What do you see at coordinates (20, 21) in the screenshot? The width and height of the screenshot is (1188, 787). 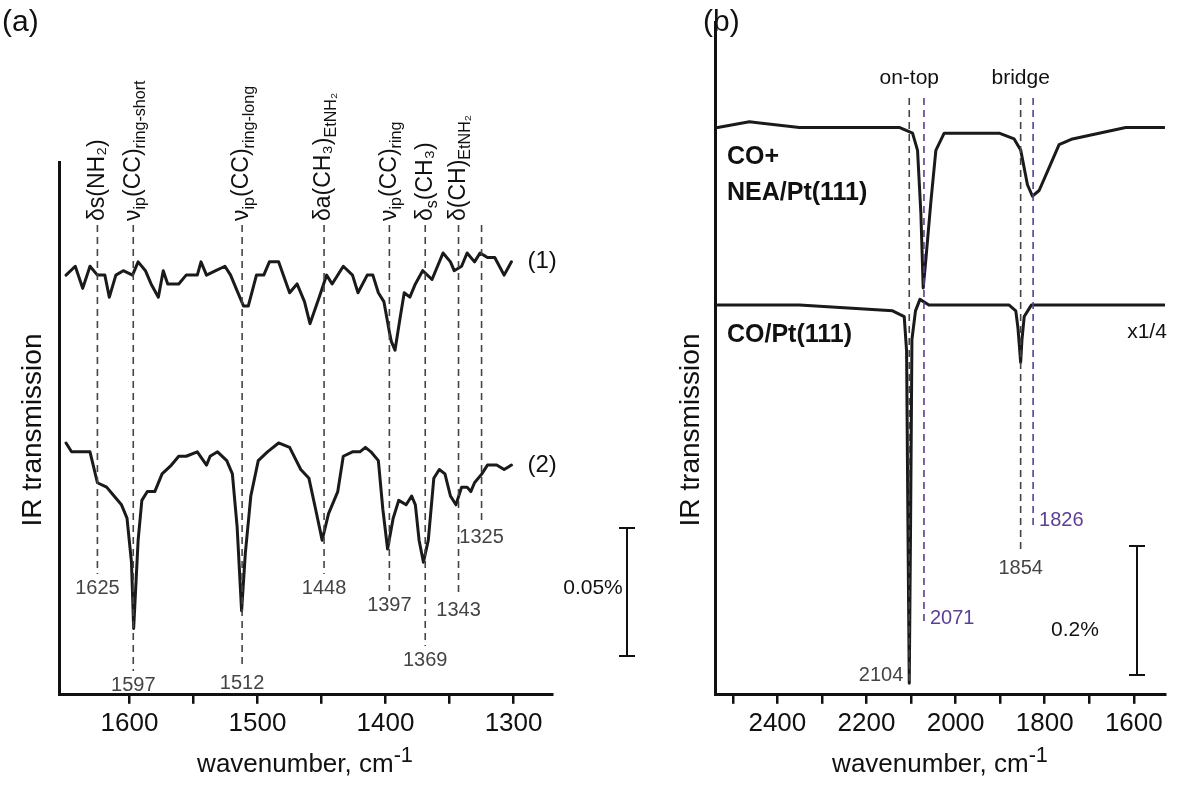 I see `chart-title: (a)` at bounding box center [20, 21].